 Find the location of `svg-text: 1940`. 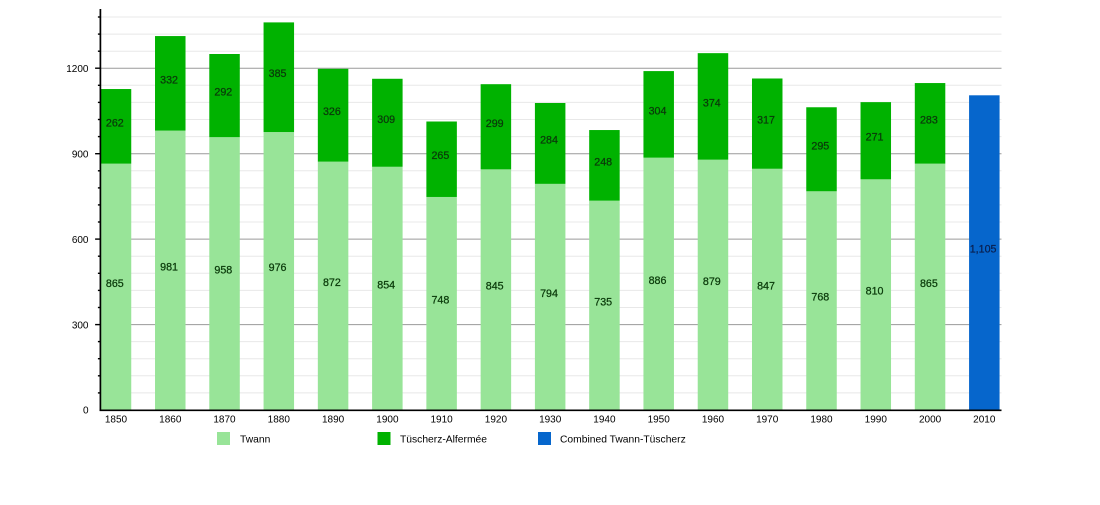

svg-text: 1940 is located at coordinates (604, 420).